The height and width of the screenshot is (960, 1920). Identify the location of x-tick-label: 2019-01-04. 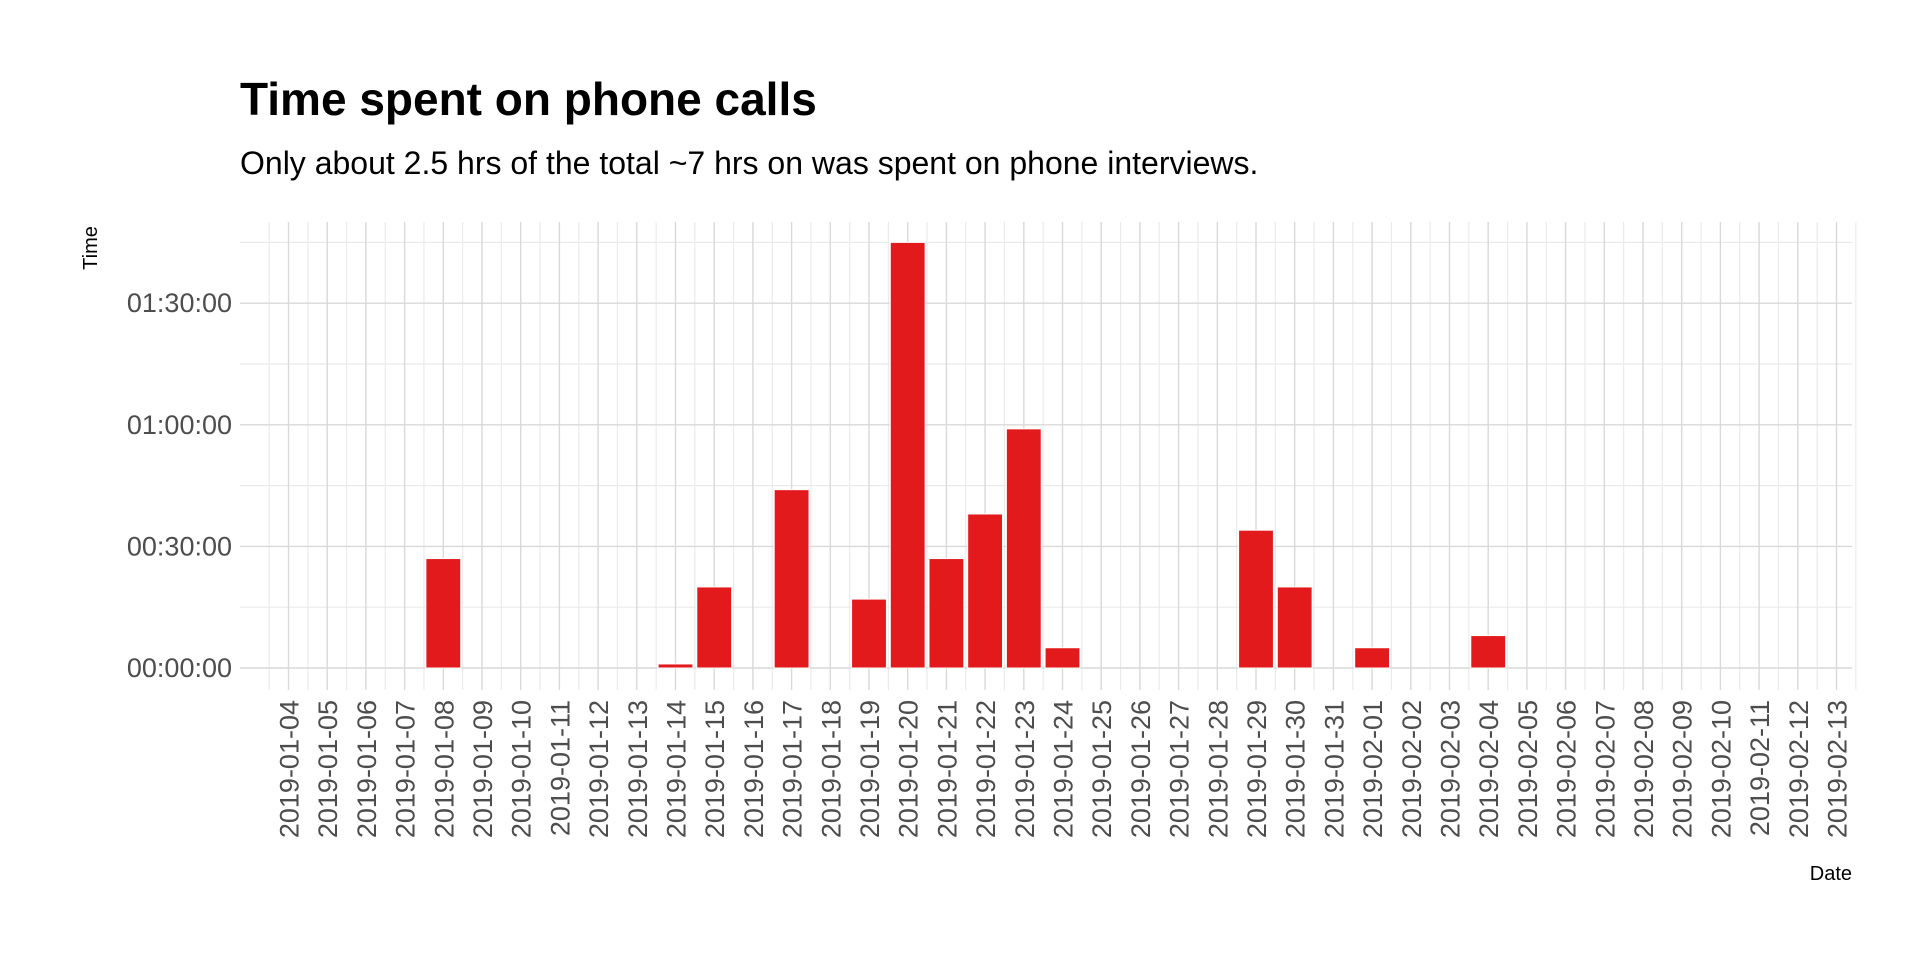
(290, 769).